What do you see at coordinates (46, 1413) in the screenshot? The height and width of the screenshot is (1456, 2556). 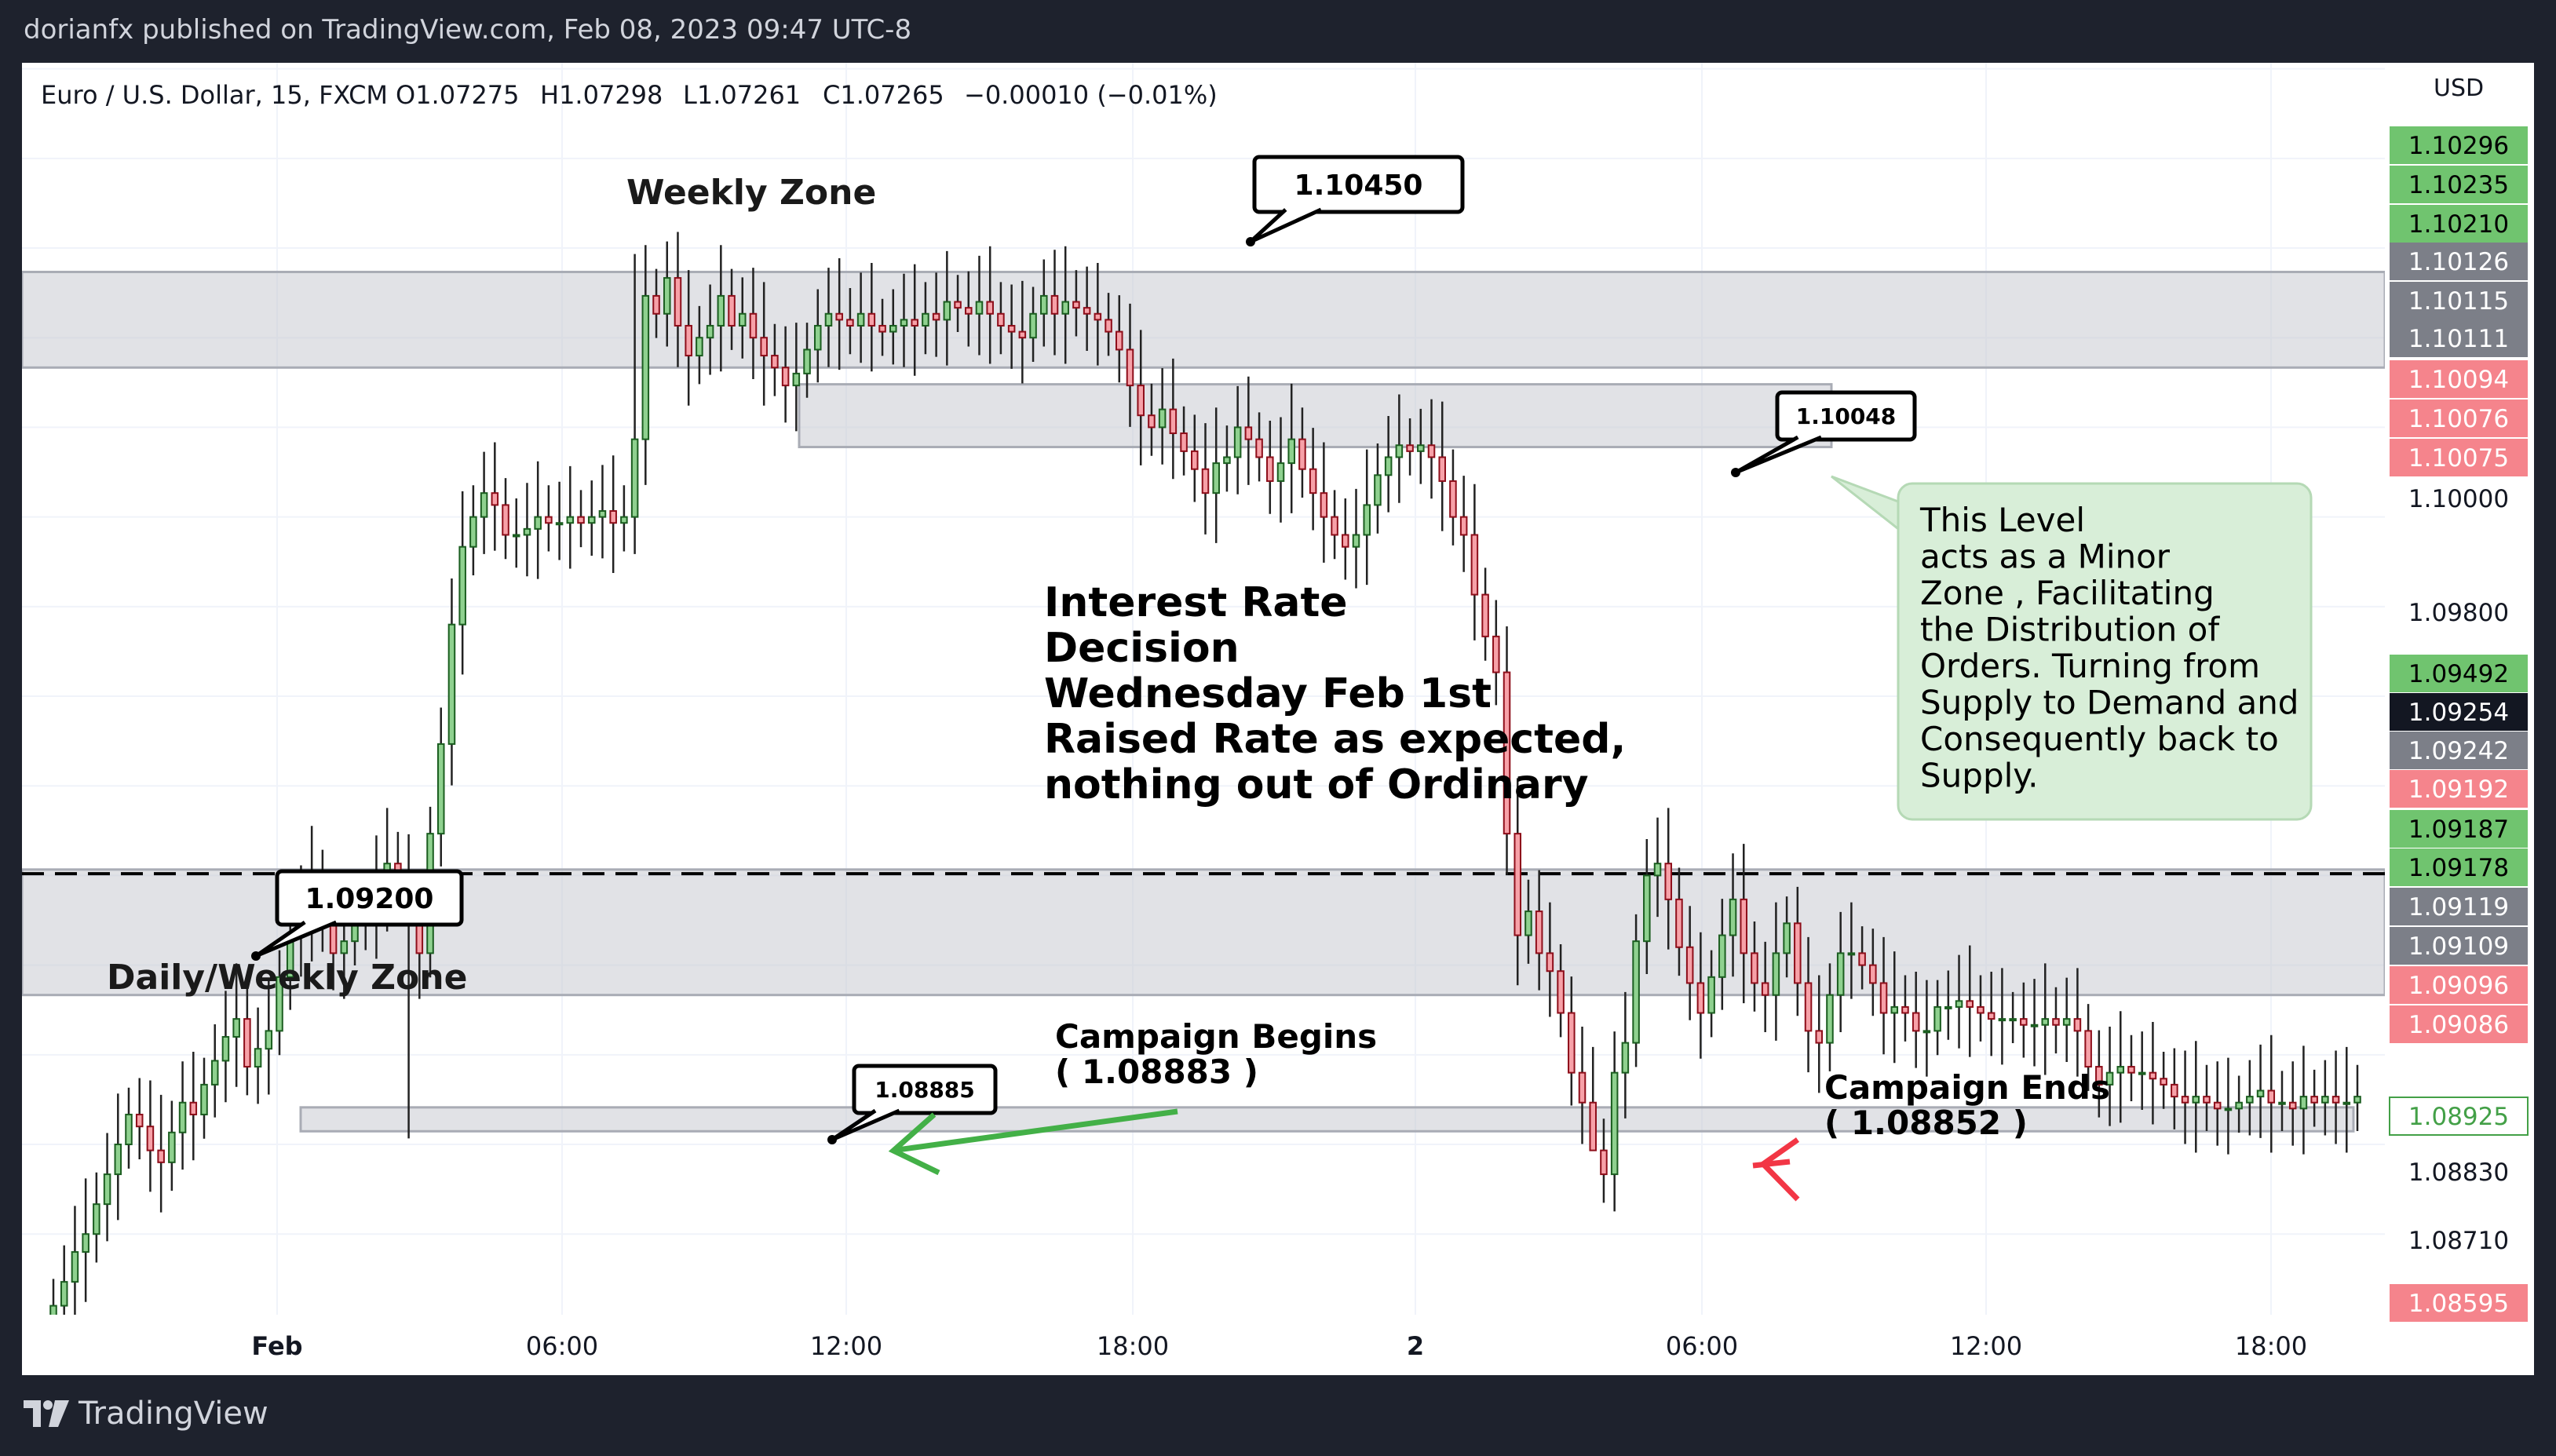 I see `tradingview-logo-icon` at bounding box center [46, 1413].